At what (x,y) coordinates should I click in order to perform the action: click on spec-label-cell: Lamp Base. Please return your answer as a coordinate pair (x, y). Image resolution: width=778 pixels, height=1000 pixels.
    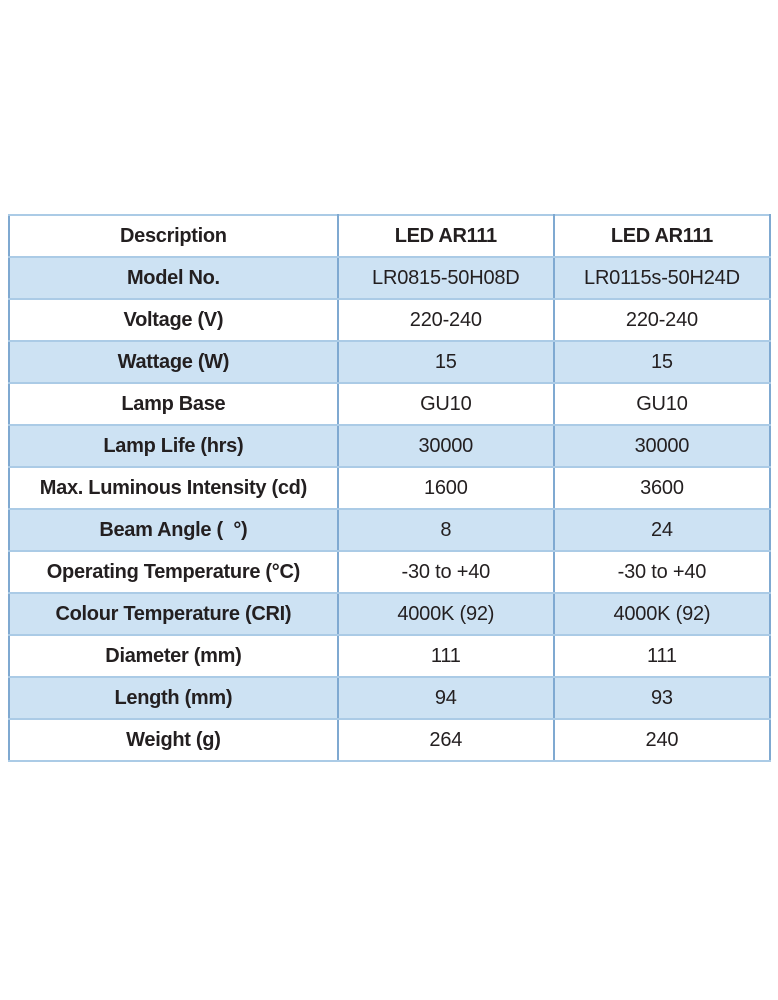
    Looking at the image, I should click on (173, 404).